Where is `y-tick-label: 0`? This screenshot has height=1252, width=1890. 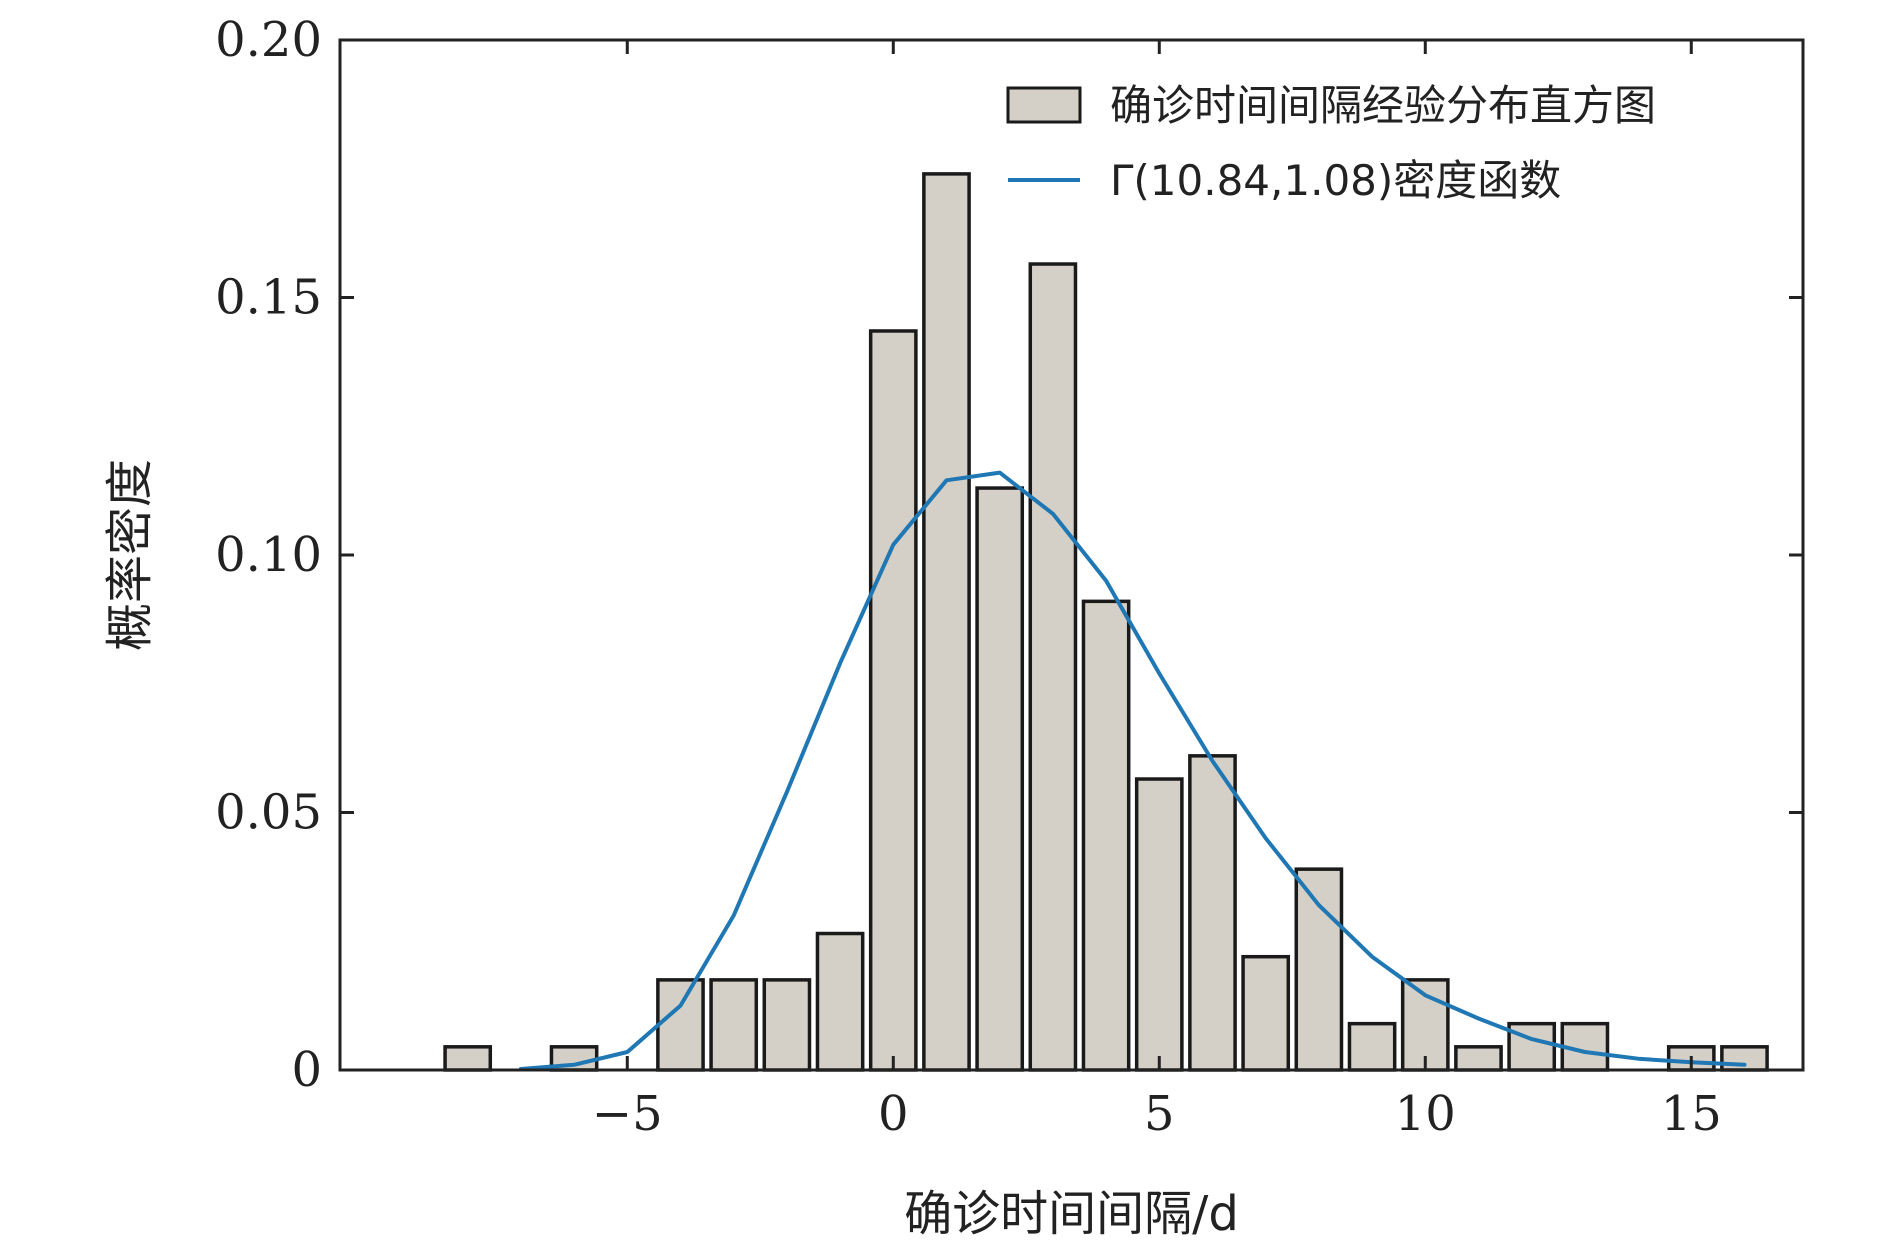 y-tick-label: 0 is located at coordinates (306, 1070).